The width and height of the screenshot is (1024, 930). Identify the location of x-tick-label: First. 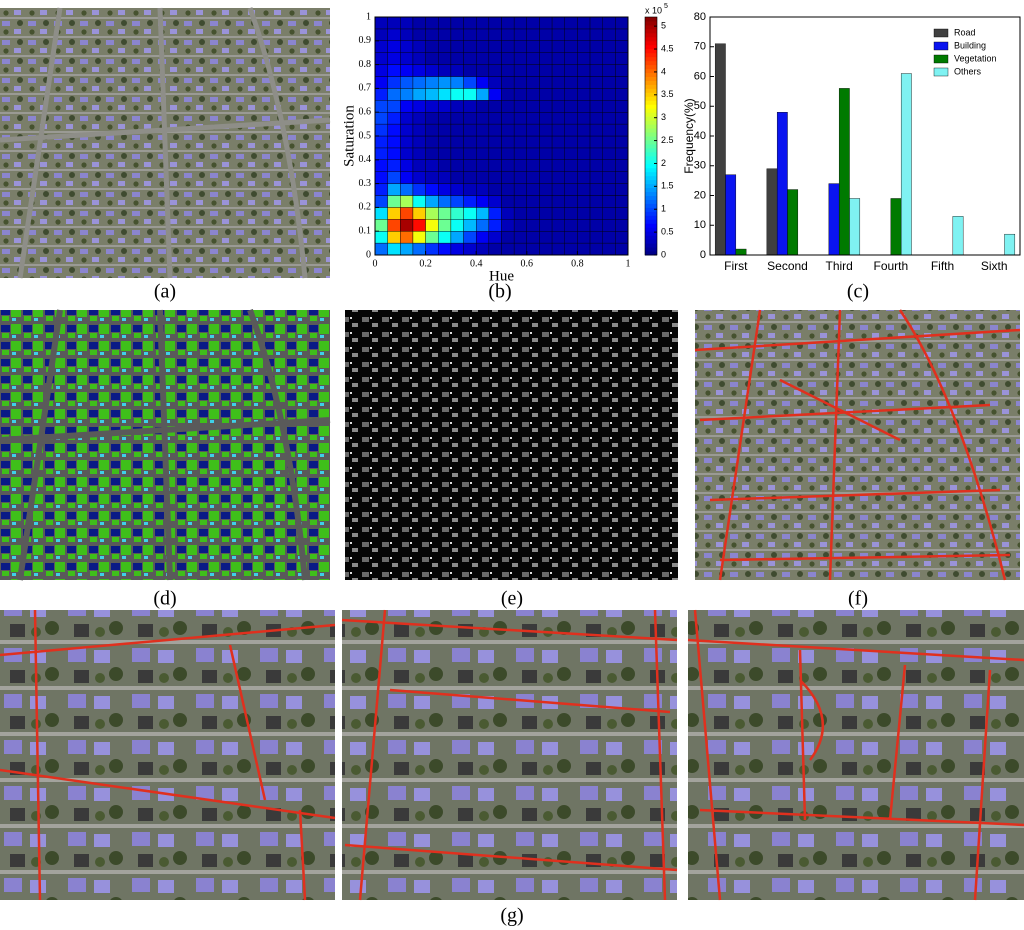
(736, 266).